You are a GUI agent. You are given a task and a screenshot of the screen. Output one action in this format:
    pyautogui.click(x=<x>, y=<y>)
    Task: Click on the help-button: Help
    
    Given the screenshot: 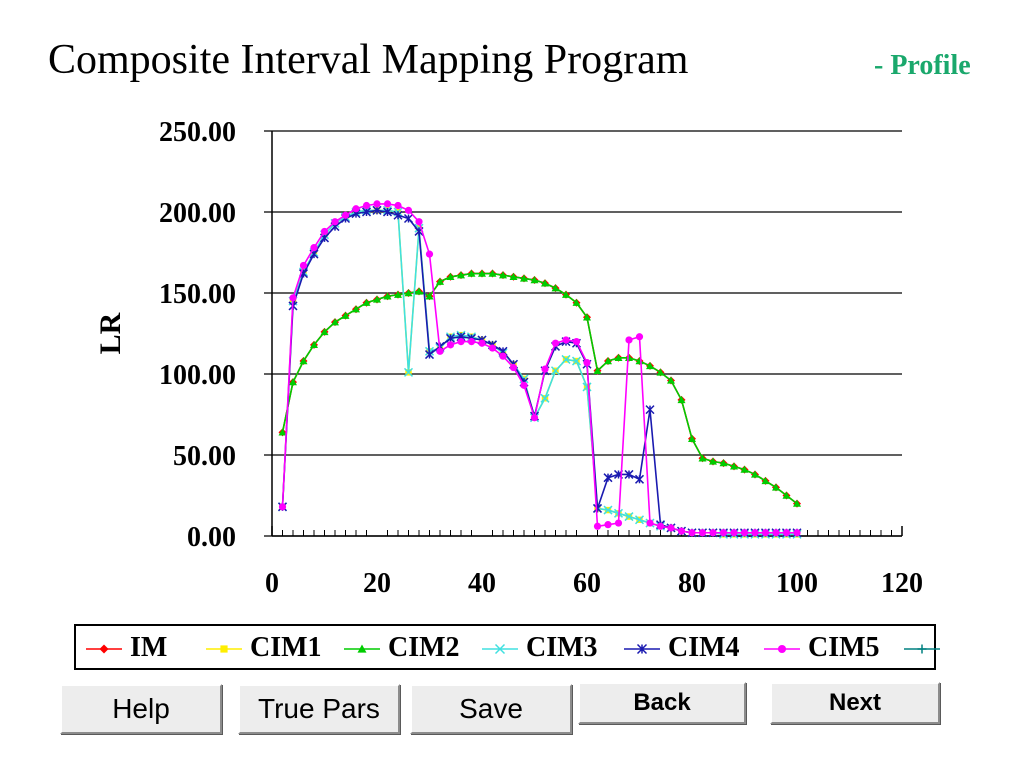 What is the action you would take?
    pyautogui.click(x=141, y=709)
    